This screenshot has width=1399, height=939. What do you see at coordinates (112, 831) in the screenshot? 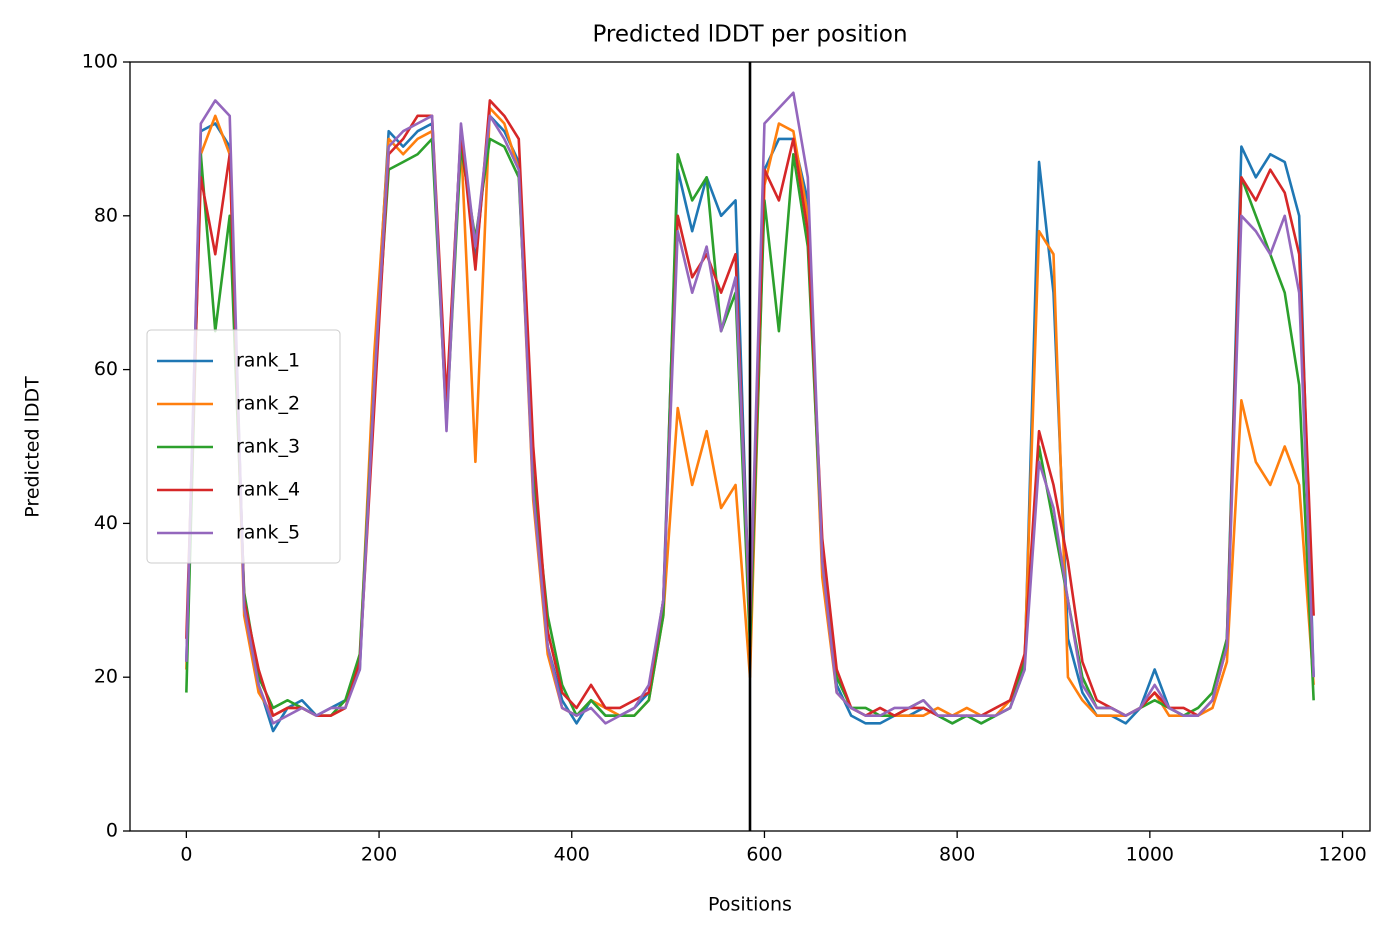
I see `y-tick-label: 0` at bounding box center [112, 831].